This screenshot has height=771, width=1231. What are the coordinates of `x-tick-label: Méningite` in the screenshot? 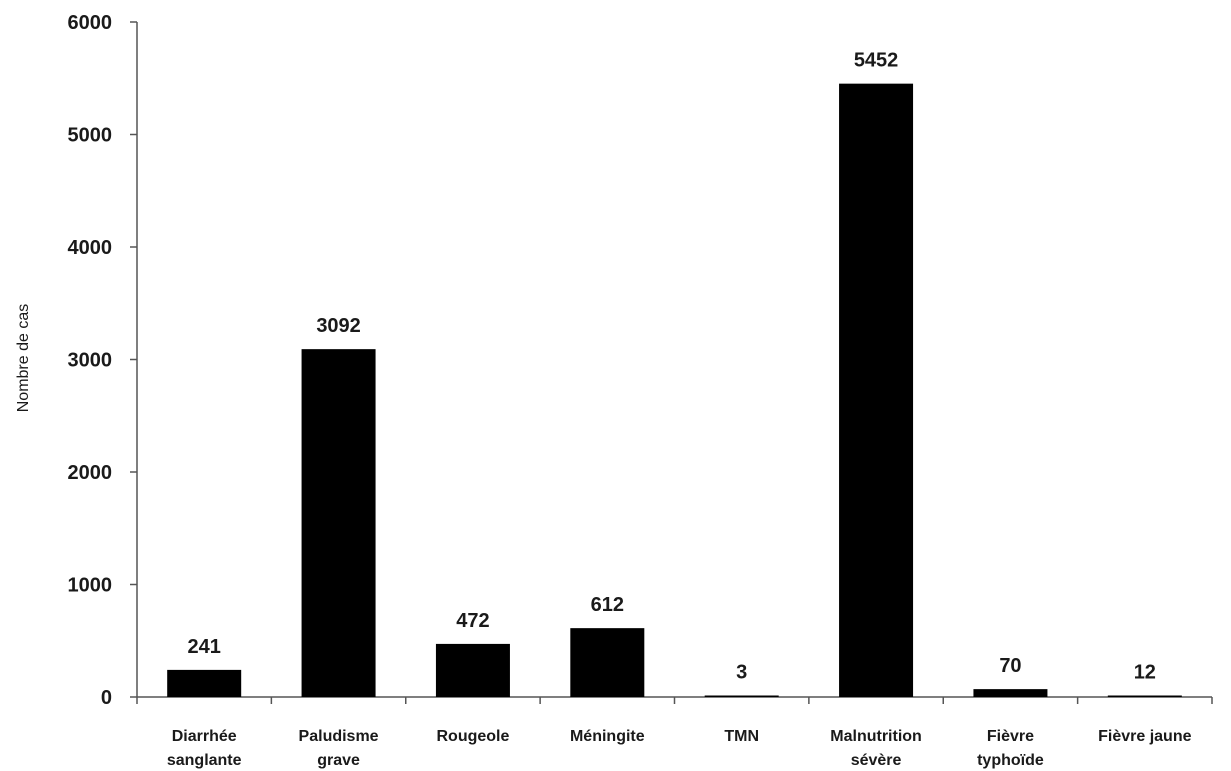 It's located at (607, 736).